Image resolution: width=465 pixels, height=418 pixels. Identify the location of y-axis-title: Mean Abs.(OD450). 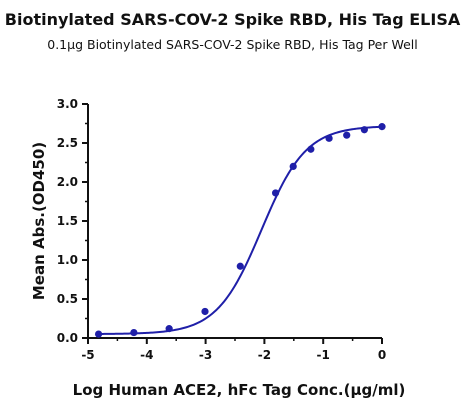
(39, 221).